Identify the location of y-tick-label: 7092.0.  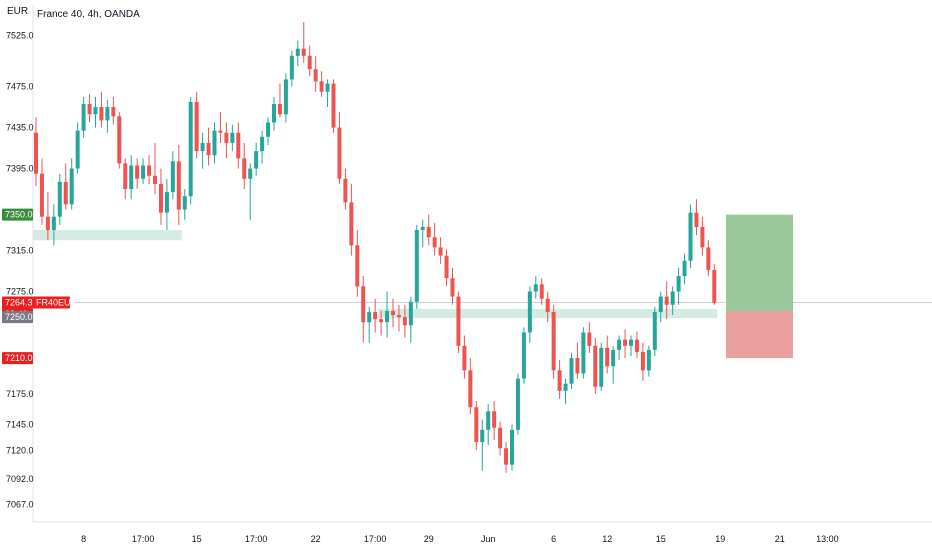
(20, 479).